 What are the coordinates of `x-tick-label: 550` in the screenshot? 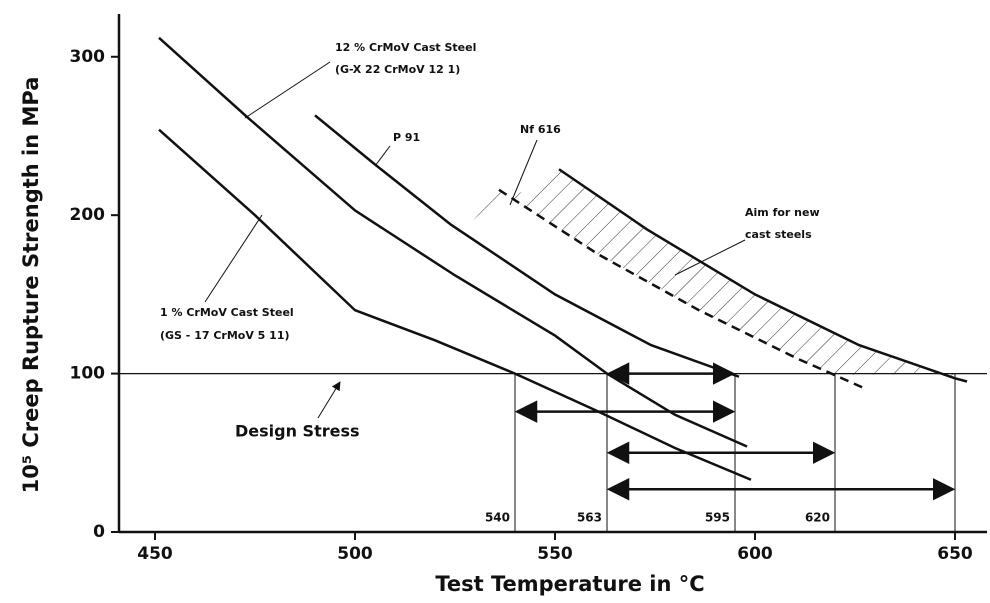 It's located at (555, 554).